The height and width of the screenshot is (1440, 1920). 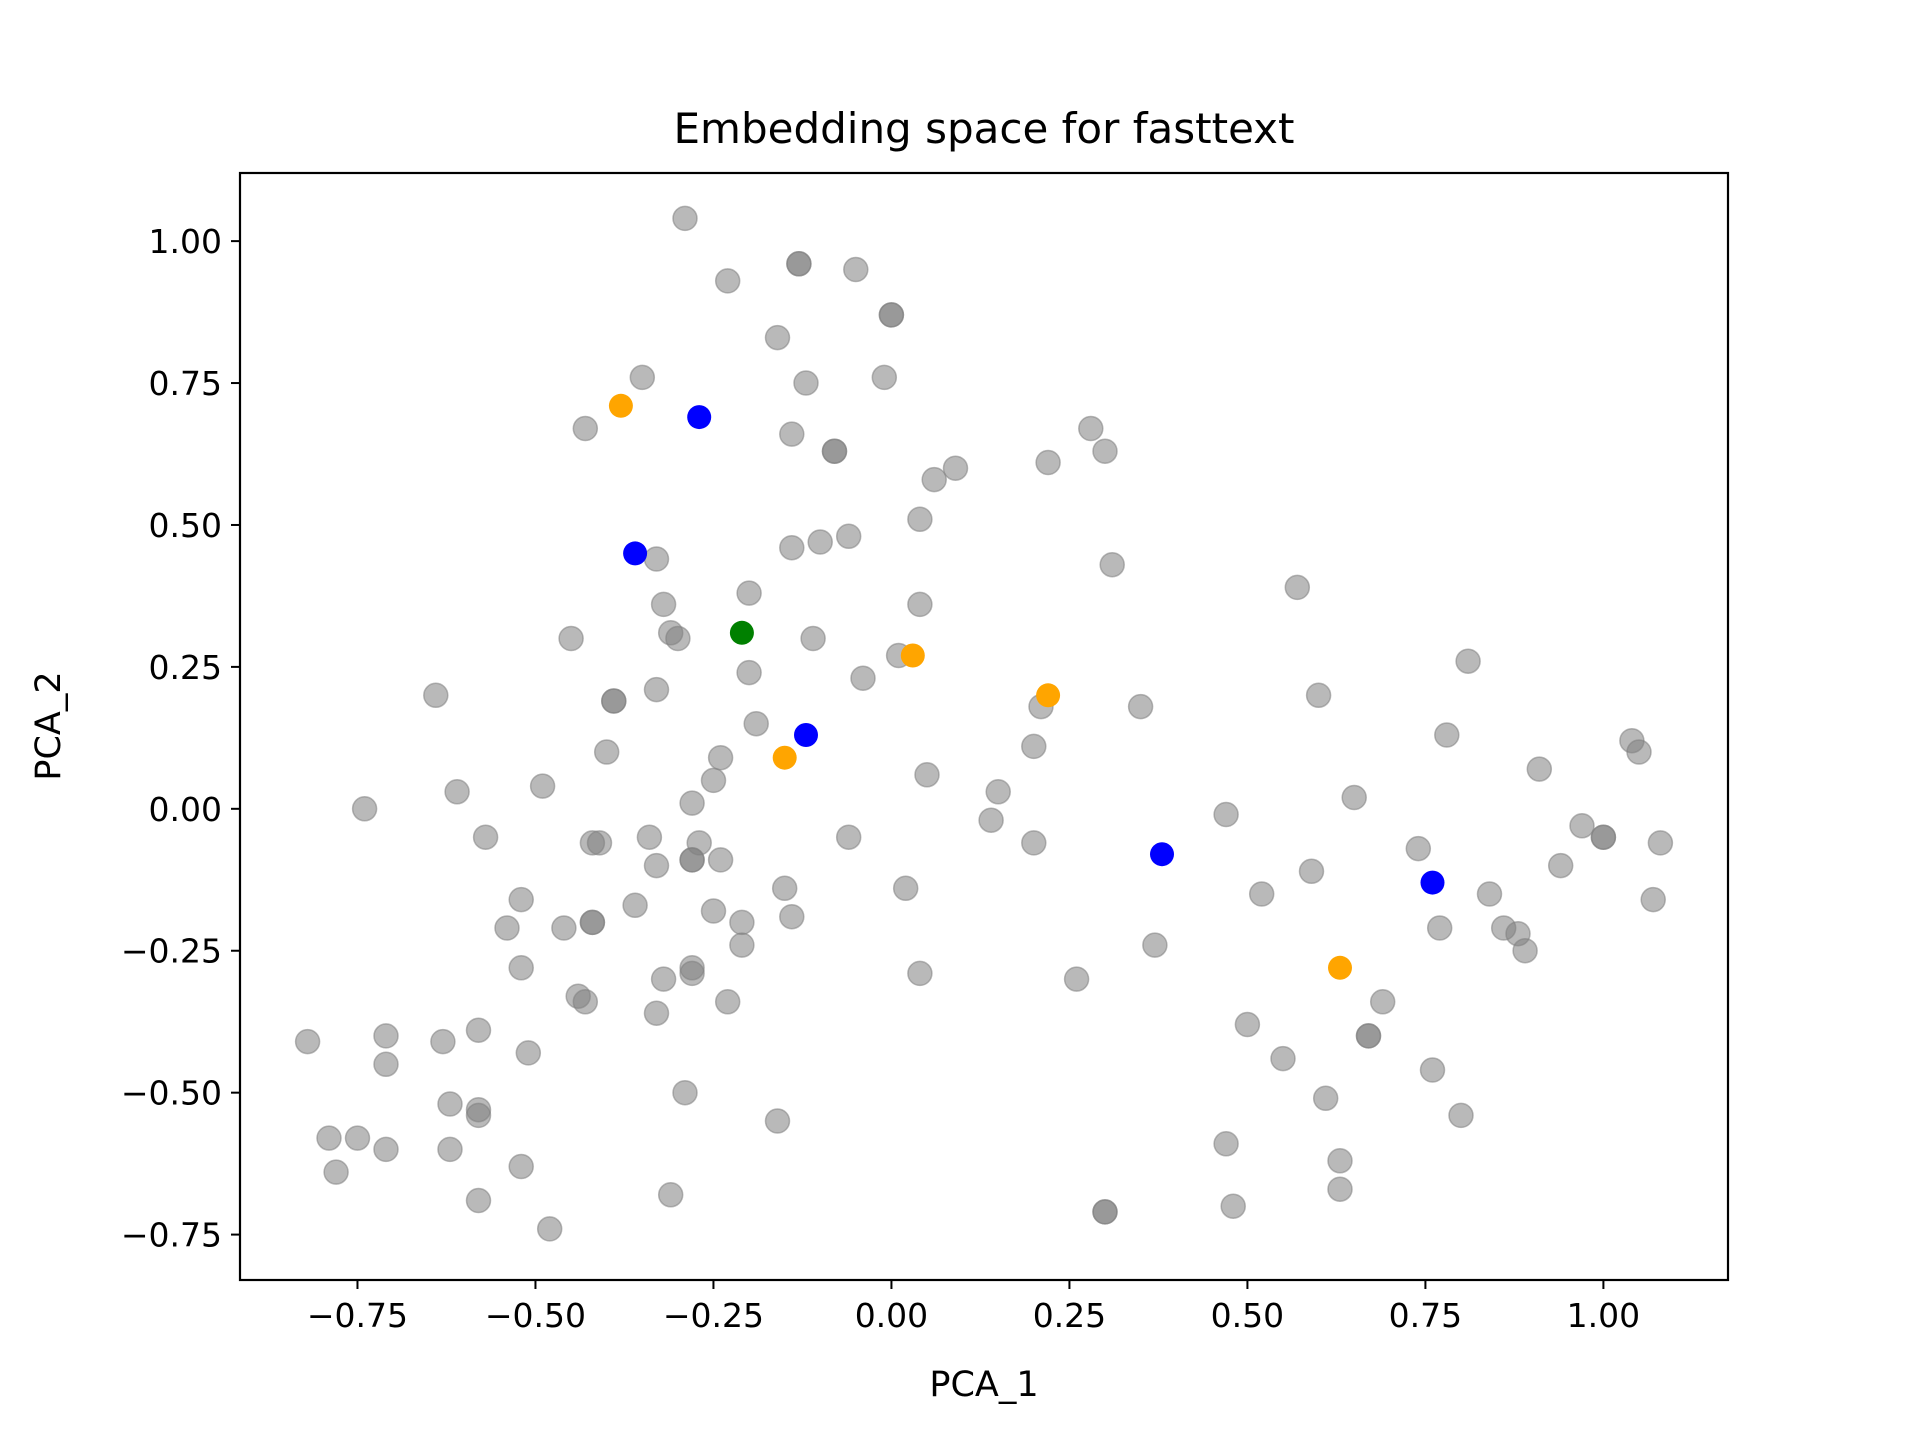 I want to click on y-tick-label: 0.50, so click(x=185, y=525).